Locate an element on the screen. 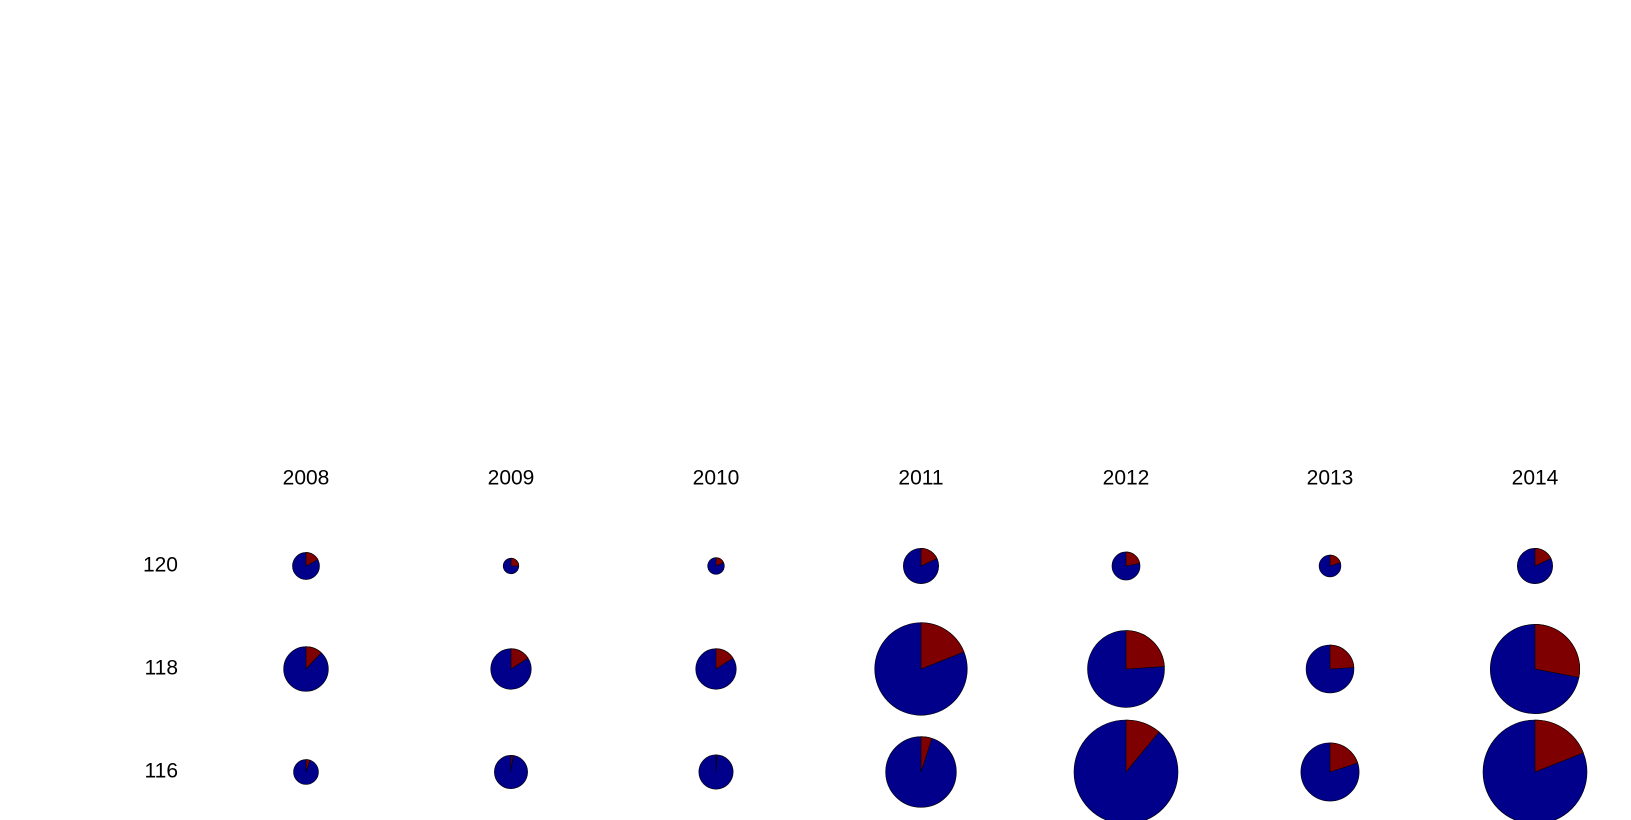 This screenshot has height=820, width=1631. pie-120-2008 is located at coordinates (306, 566).